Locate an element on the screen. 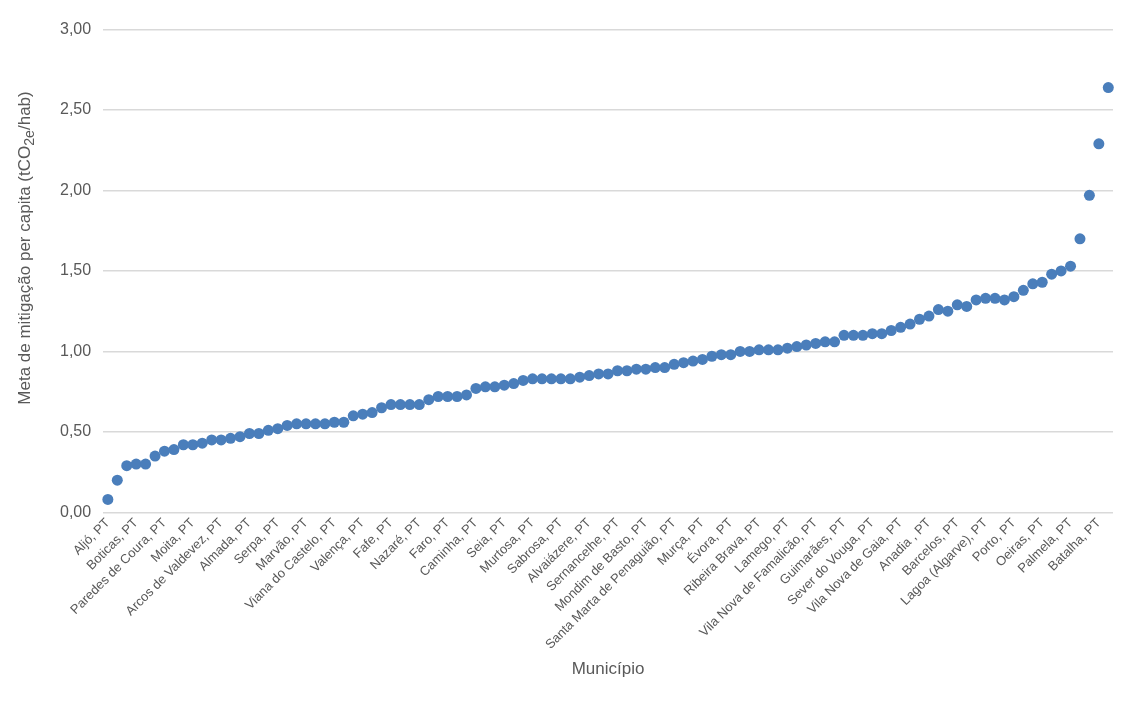 Image resolution: width=1145 pixels, height=702 pixels. x-axis-title: Município is located at coordinates (608, 669).